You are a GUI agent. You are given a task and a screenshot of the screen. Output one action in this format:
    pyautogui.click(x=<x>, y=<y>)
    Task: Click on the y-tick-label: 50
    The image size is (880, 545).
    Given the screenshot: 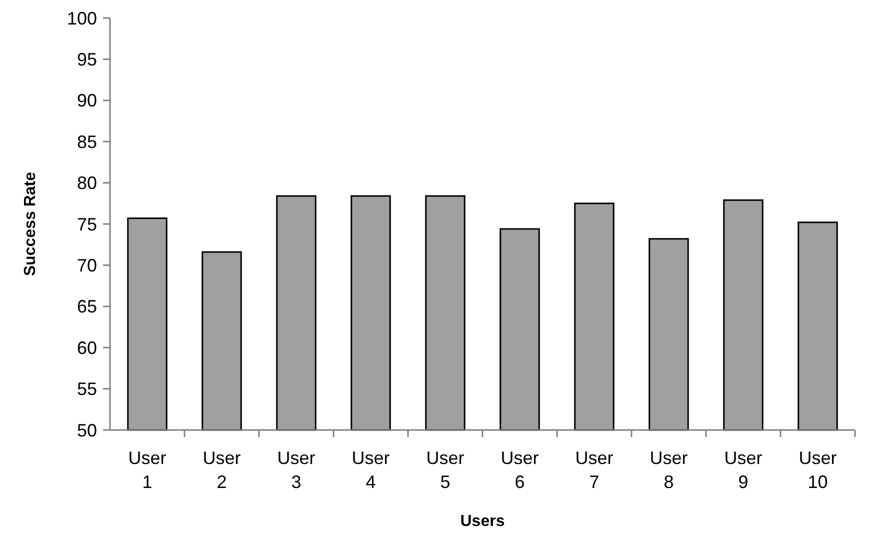 What is the action you would take?
    pyautogui.click(x=86, y=430)
    